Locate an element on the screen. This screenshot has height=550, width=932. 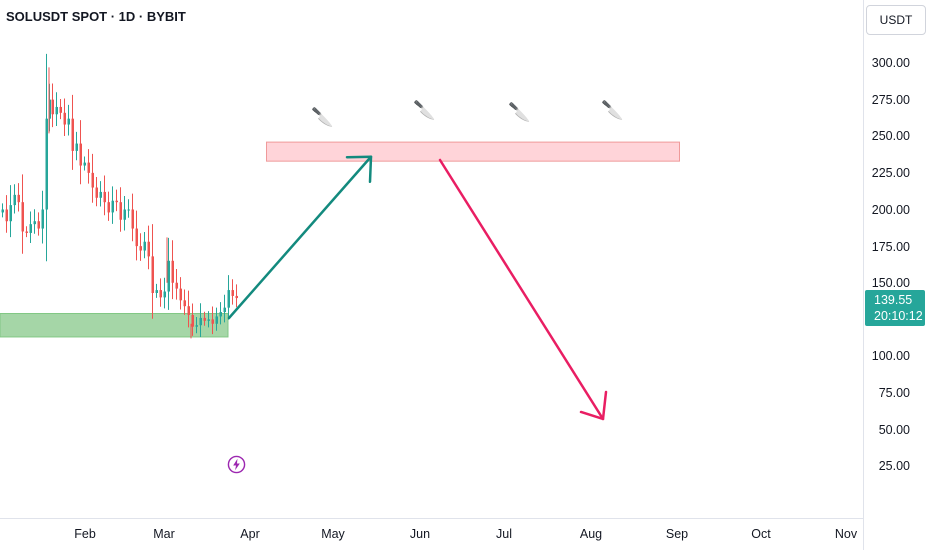
price-tick-label: 275.00 is located at coordinates (890, 100).